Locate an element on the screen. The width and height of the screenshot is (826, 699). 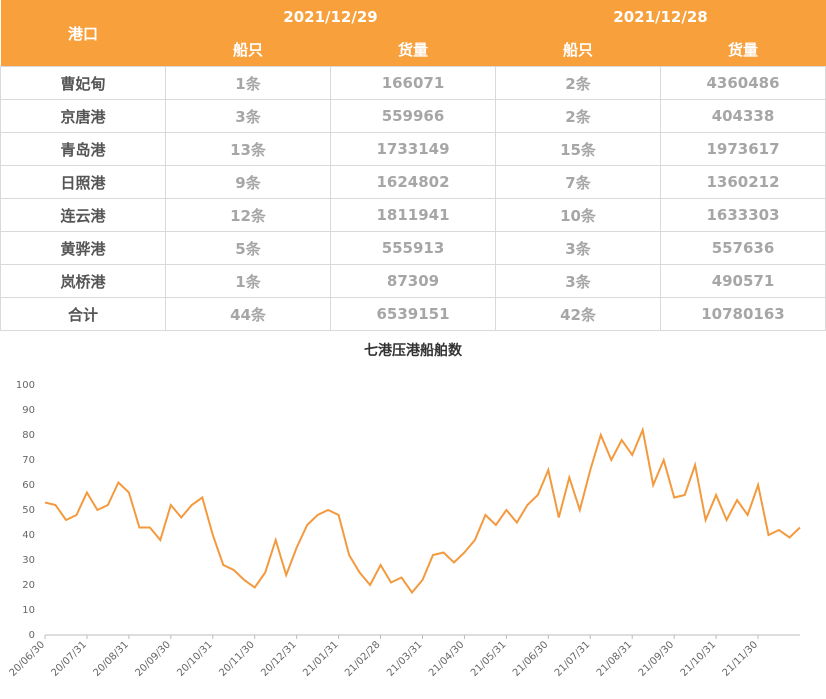
x-tick-label: 21/04/30 is located at coordinates (447, 659).